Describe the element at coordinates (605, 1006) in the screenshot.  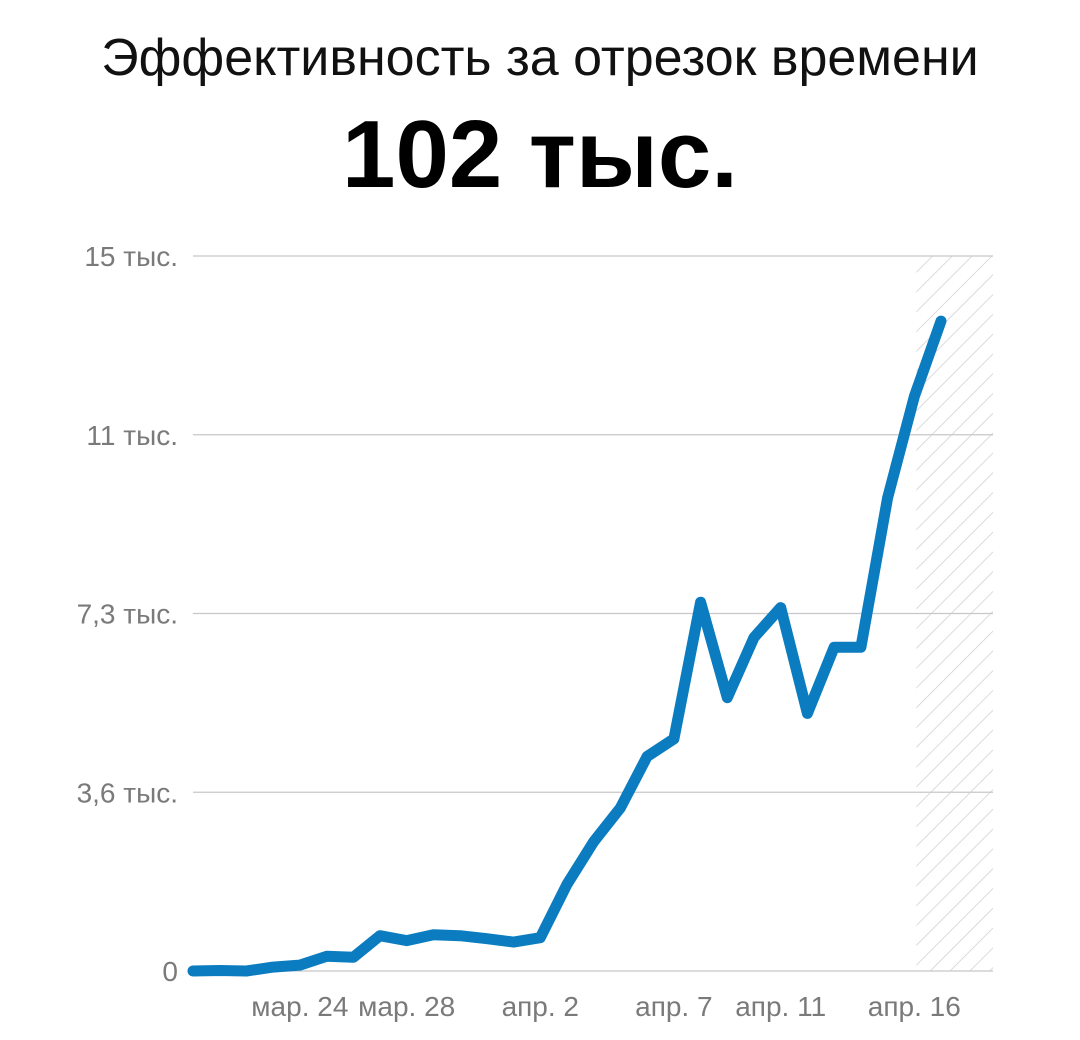
I see `x-axis-ticks: мар. 24 мар. 28 апр. 2 апр. 7 апр. 11 апр. 16` at that location.